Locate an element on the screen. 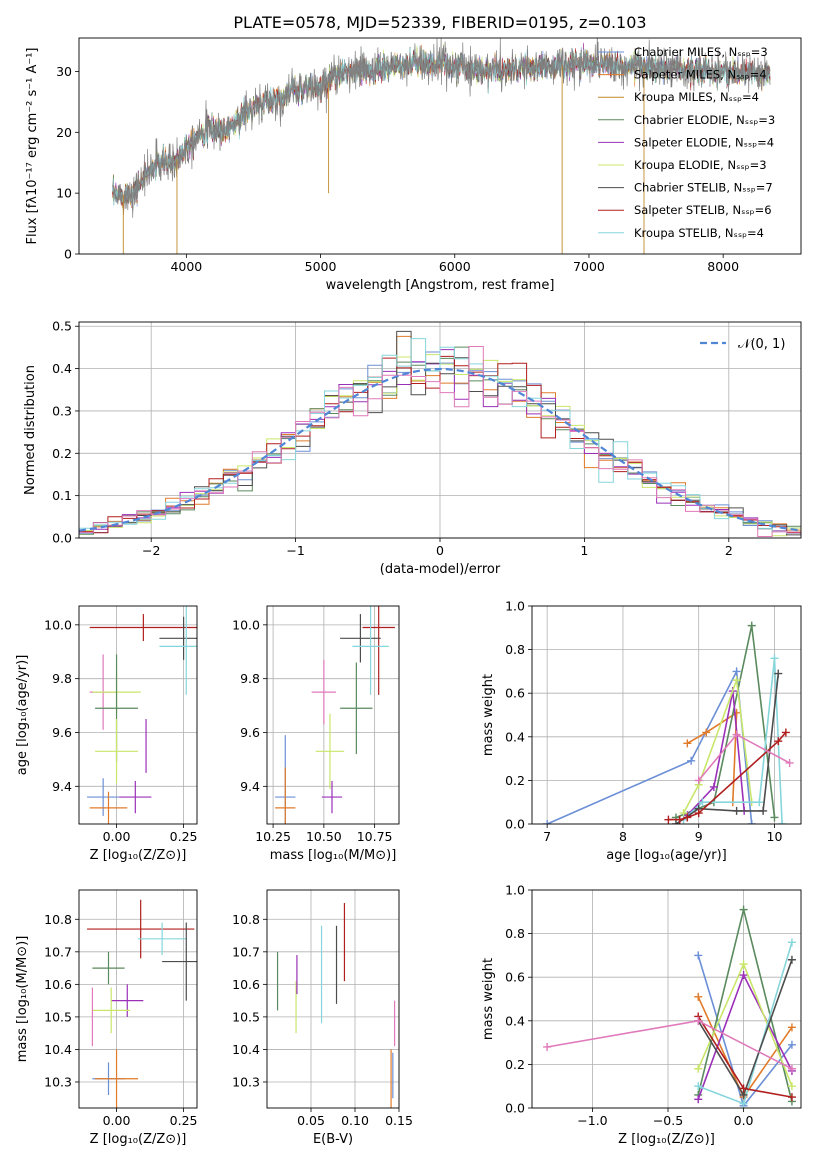 This screenshot has height=1170, width=819. y-tick-label: 10 is located at coordinates (64, 193).